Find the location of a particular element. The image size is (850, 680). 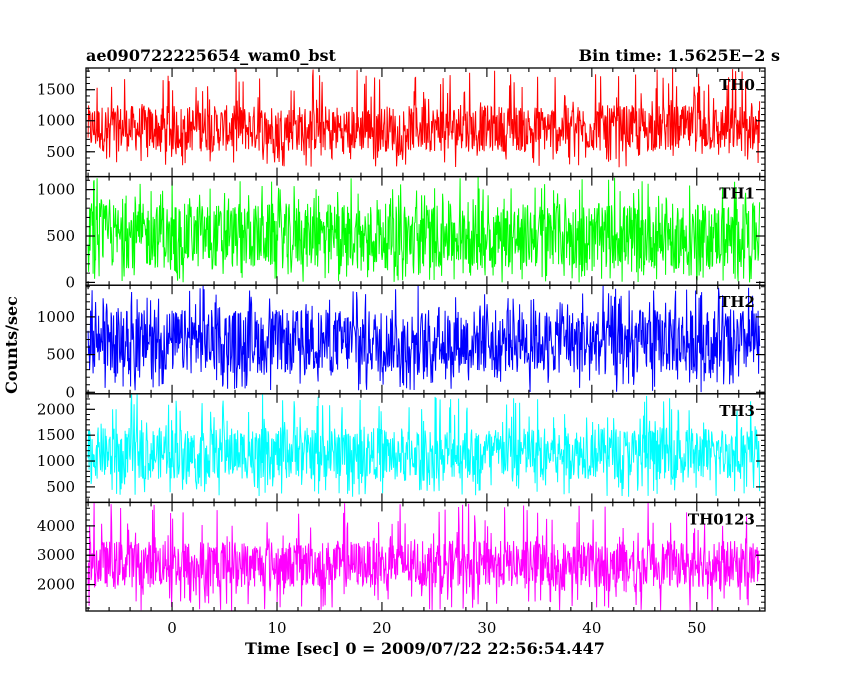

y-axis-label: Counts/sec is located at coordinates (11, 345).